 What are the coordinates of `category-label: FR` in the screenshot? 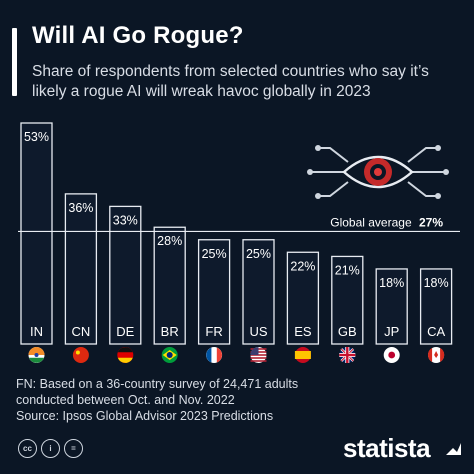 It's located at (213, 331).